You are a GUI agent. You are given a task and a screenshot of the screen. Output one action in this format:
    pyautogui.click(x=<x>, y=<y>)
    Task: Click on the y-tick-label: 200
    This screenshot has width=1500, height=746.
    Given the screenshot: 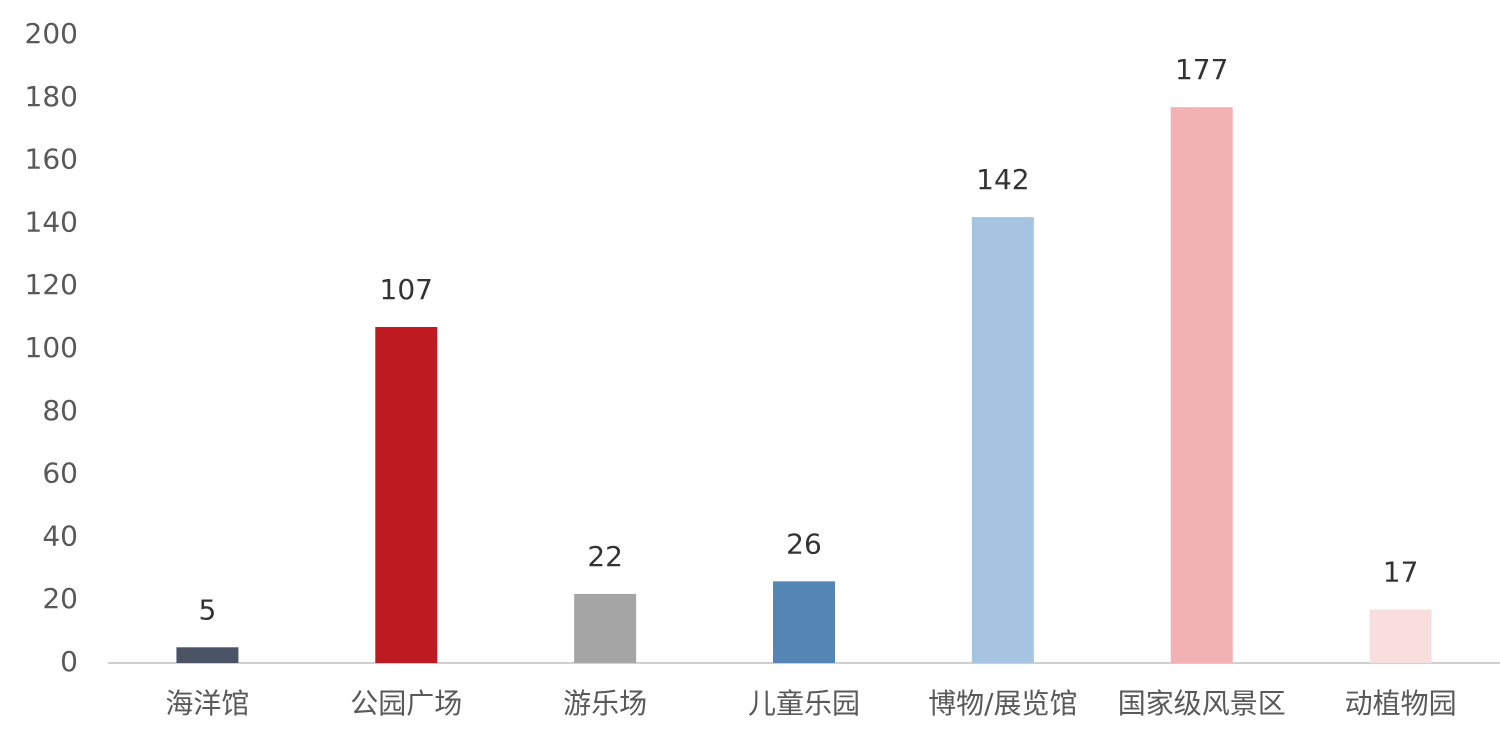 What is the action you would take?
    pyautogui.click(x=51, y=33)
    